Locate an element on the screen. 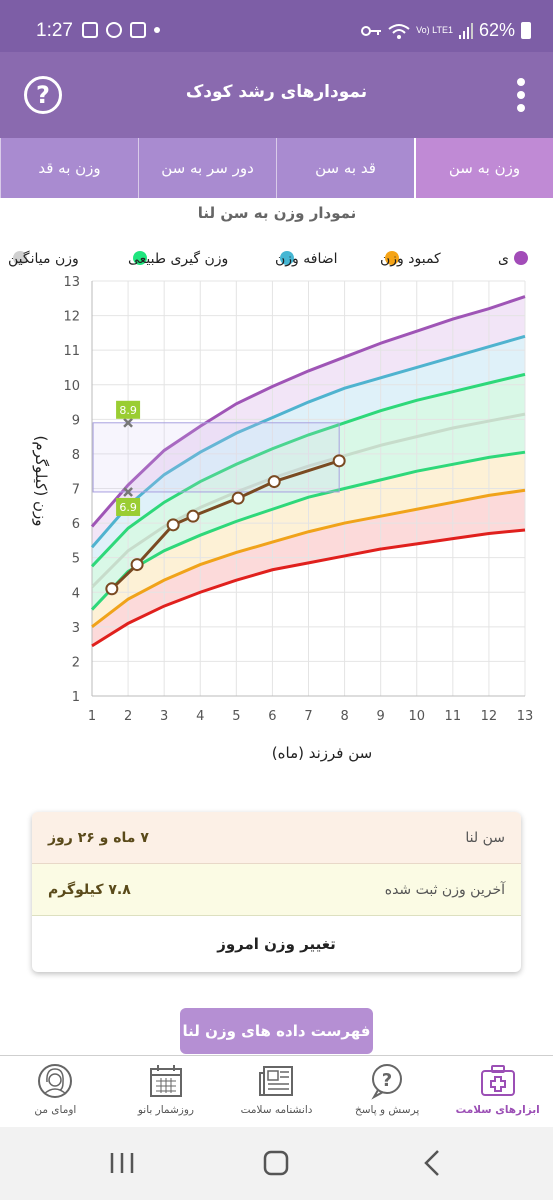 The height and width of the screenshot is (1200, 553). wifi-icon is located at coordinates (399, 31).